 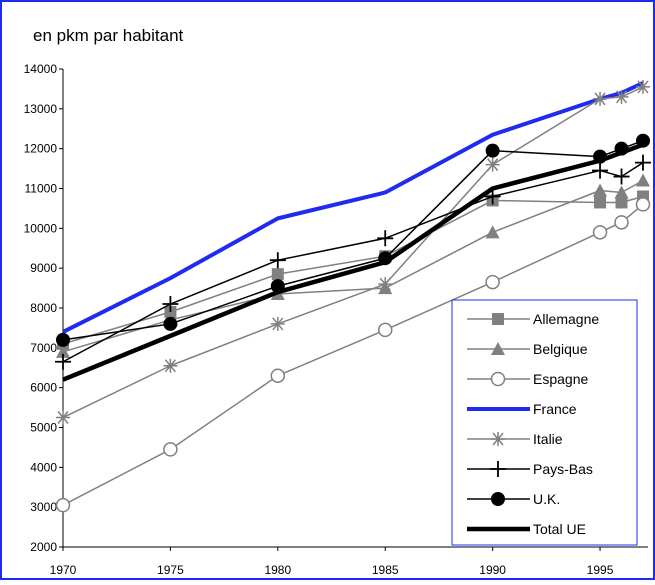 What do you see at coordinates (63, 570) in the screenshot?
I see `x-tick-label: 1970` at bounding box center [63, 570].